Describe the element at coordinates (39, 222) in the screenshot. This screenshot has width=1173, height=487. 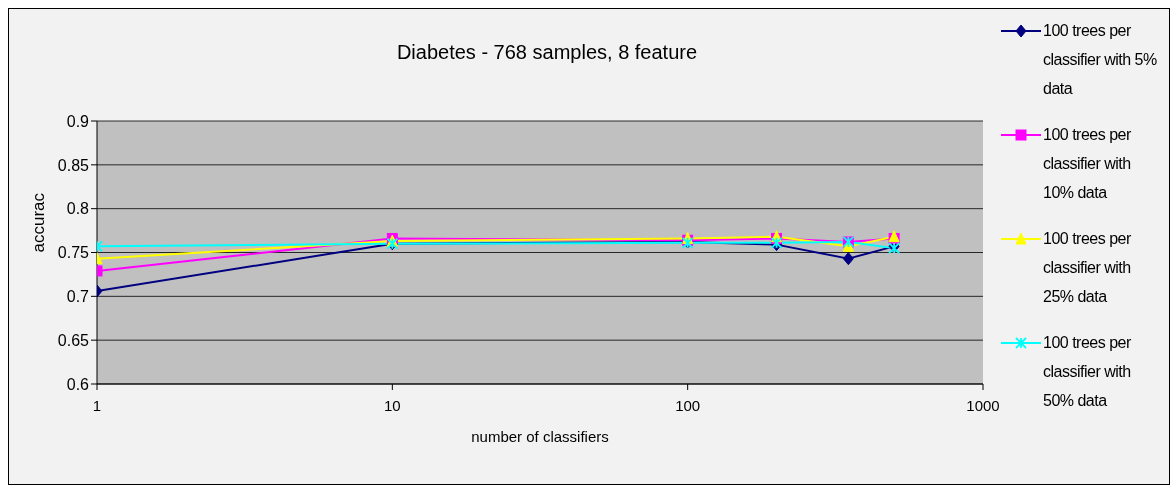
I see `y-axis-title: accurac` at that location.